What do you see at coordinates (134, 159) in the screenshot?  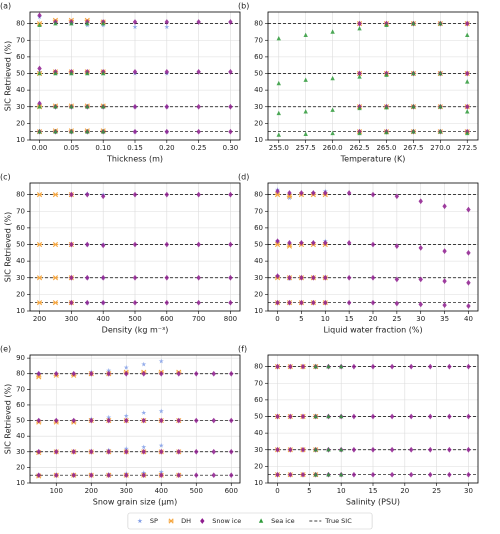 I see `x-axis-label: Thickness (m)` at bounding box center [134, 159].